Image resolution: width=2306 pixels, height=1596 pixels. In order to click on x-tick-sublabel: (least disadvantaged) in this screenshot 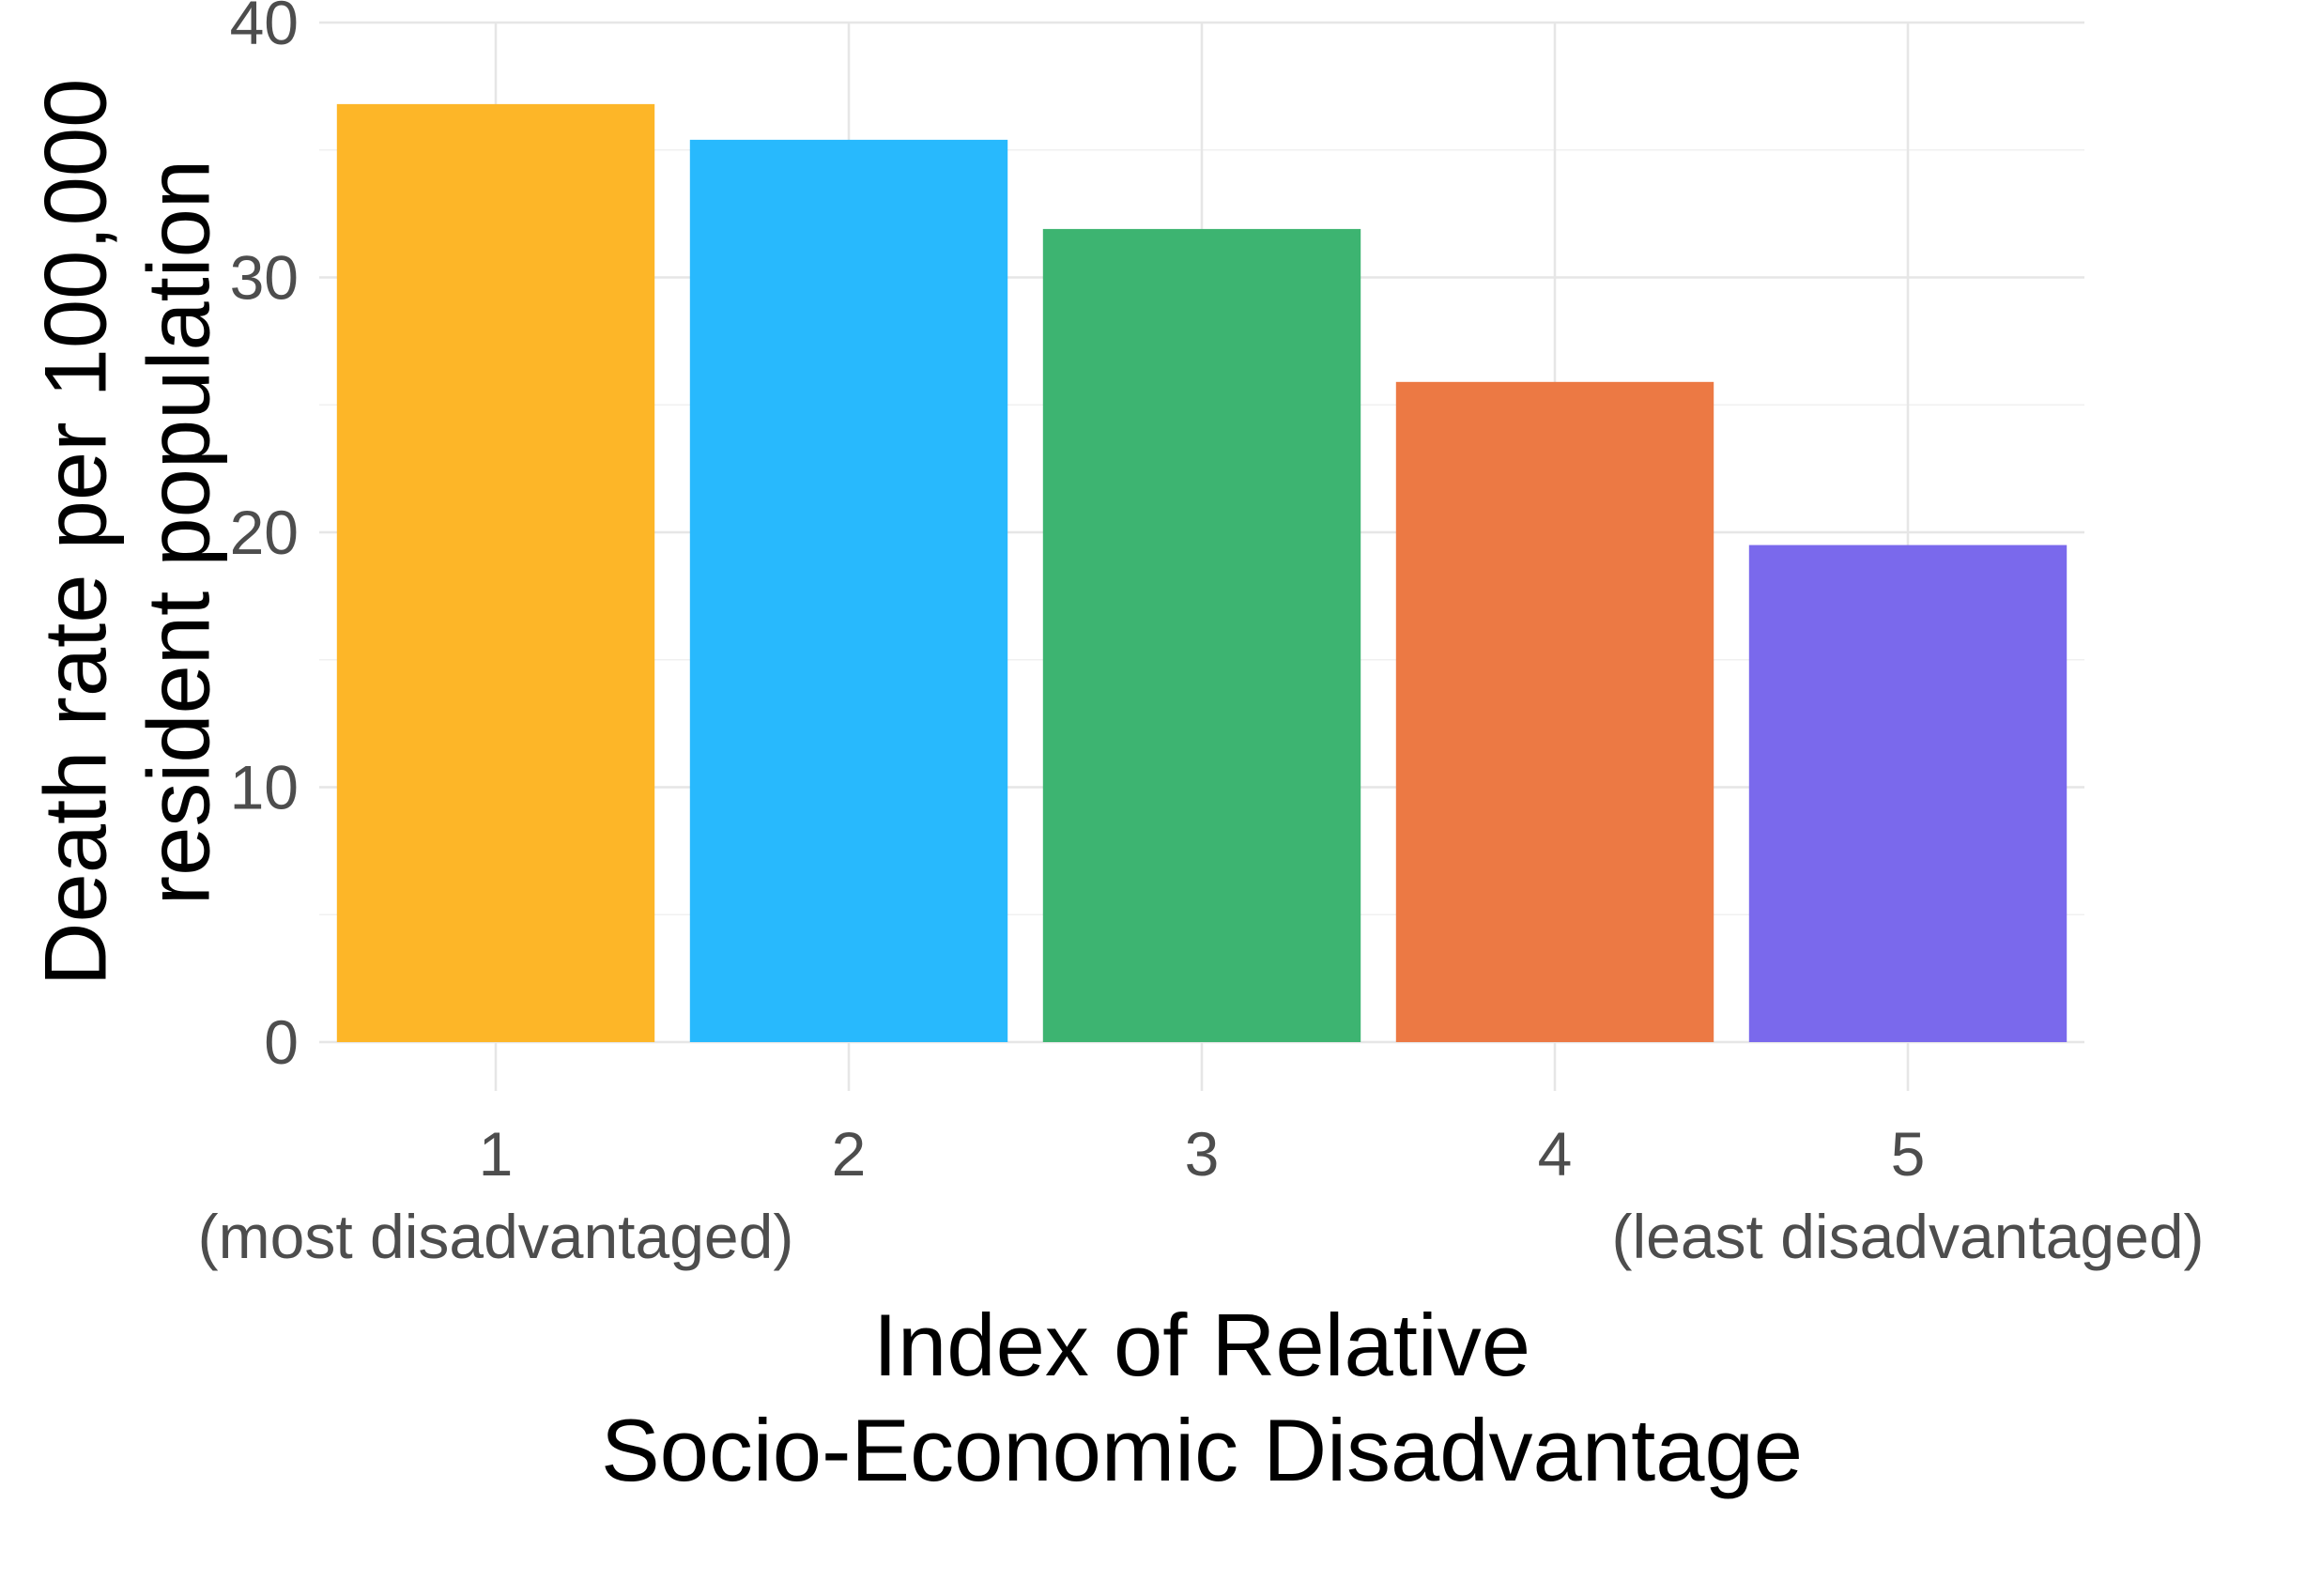, I will do `click(1907, 1236)`.